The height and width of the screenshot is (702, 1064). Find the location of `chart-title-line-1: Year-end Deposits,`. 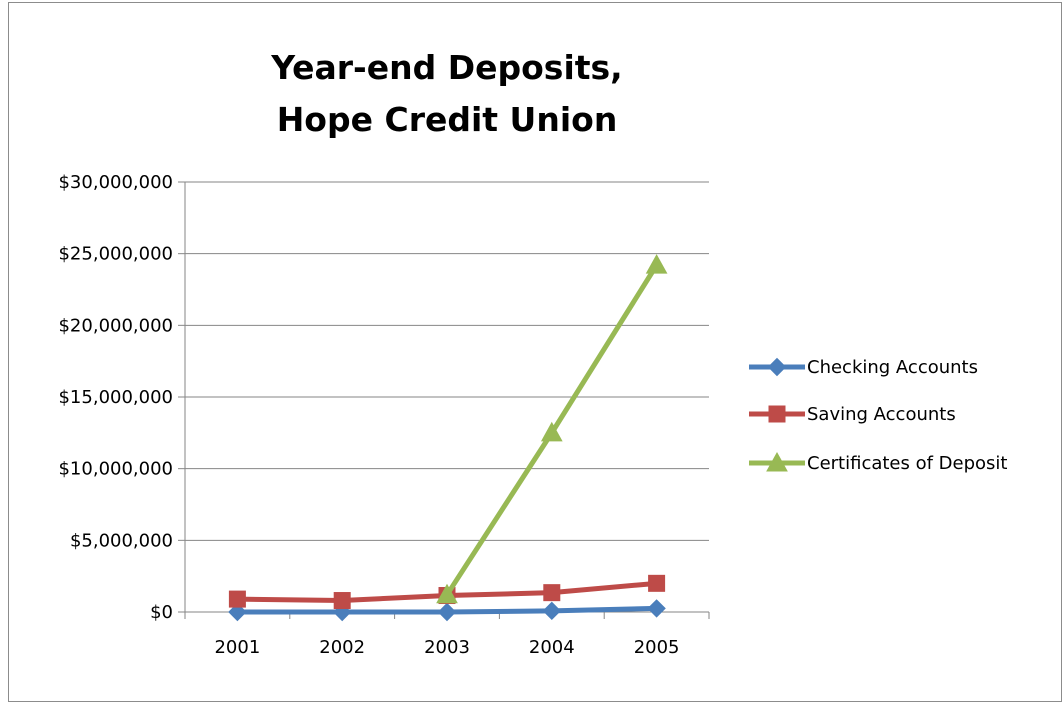

chart-title-line-1: Year-end Deposits, is located at coordinates (447, 67).